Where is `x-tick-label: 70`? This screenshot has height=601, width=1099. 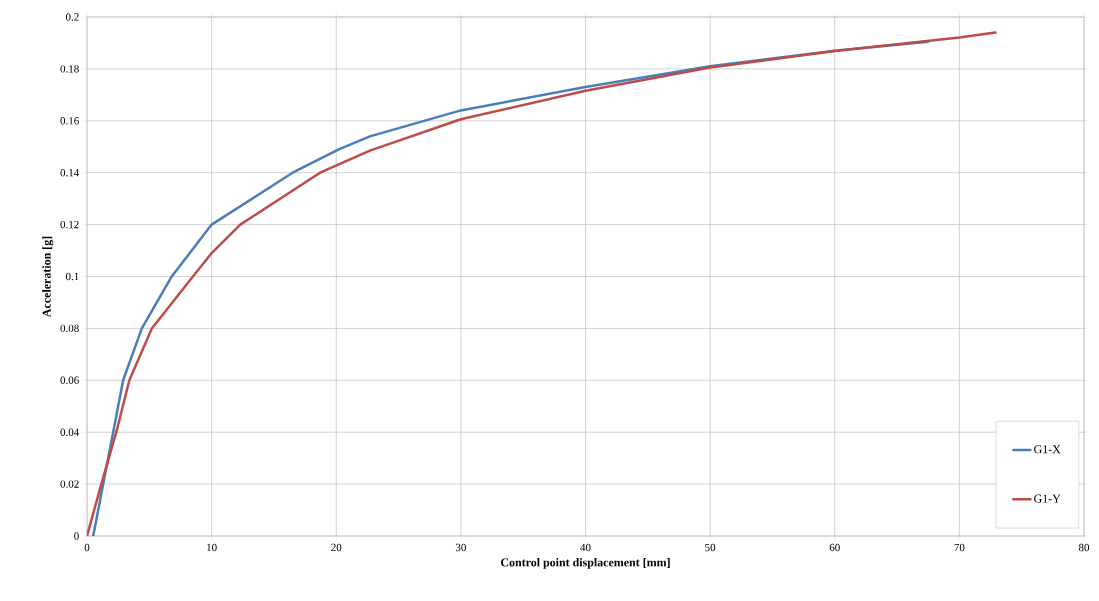
x-tick-label: 70 is located at coordinates (959, 547).